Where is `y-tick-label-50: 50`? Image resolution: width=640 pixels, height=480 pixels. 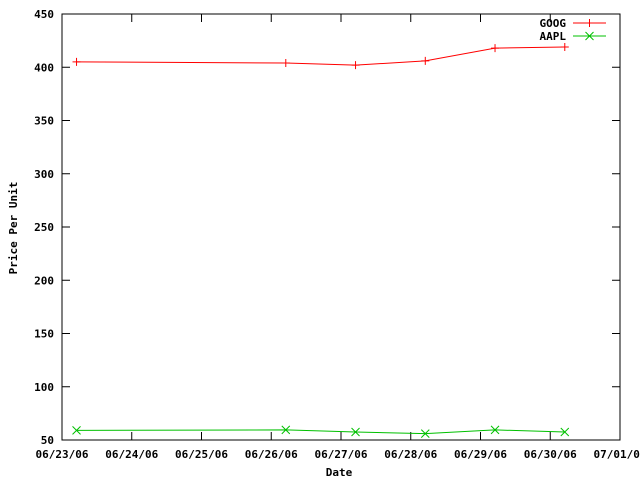 y-tick-label-50: 50 is located at coordinates (47, 440).